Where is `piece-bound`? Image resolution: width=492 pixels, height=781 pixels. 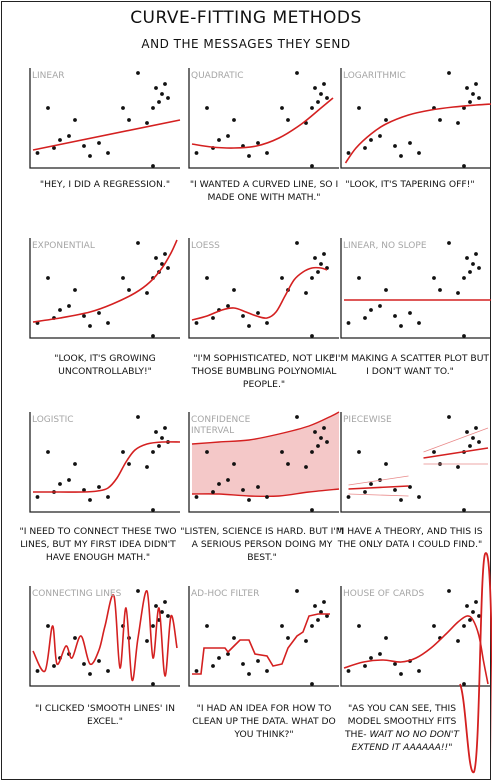
piece-bound is located at coordinates (378, 495).